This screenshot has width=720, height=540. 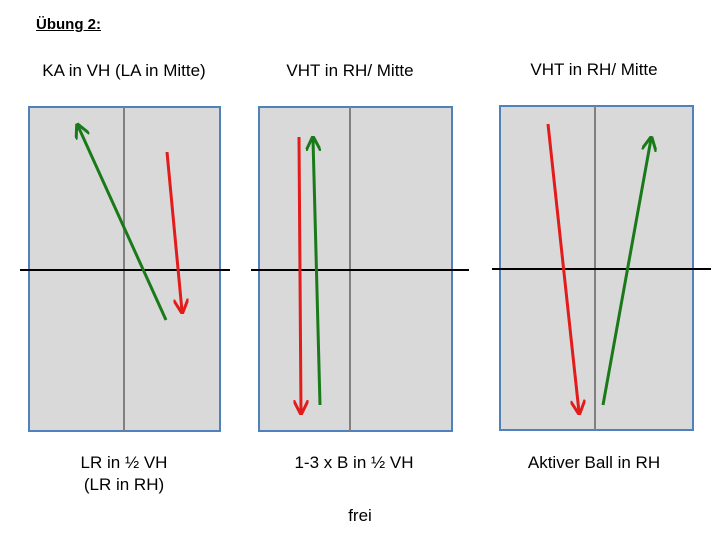 I want to click on panel-3-caption-line-1: Aktiver Ball in RH, so click(x=594, y=462).